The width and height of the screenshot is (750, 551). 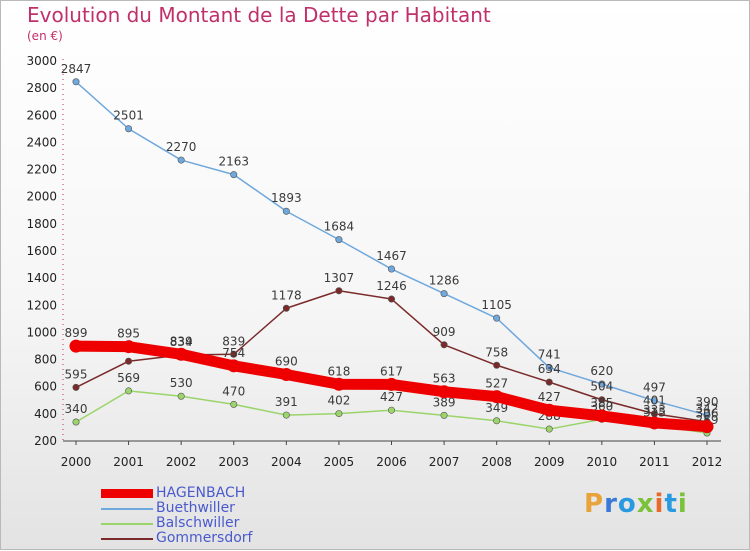 I want to click on data-label-gommersdorf: 1307, so click(x=339, y=278).